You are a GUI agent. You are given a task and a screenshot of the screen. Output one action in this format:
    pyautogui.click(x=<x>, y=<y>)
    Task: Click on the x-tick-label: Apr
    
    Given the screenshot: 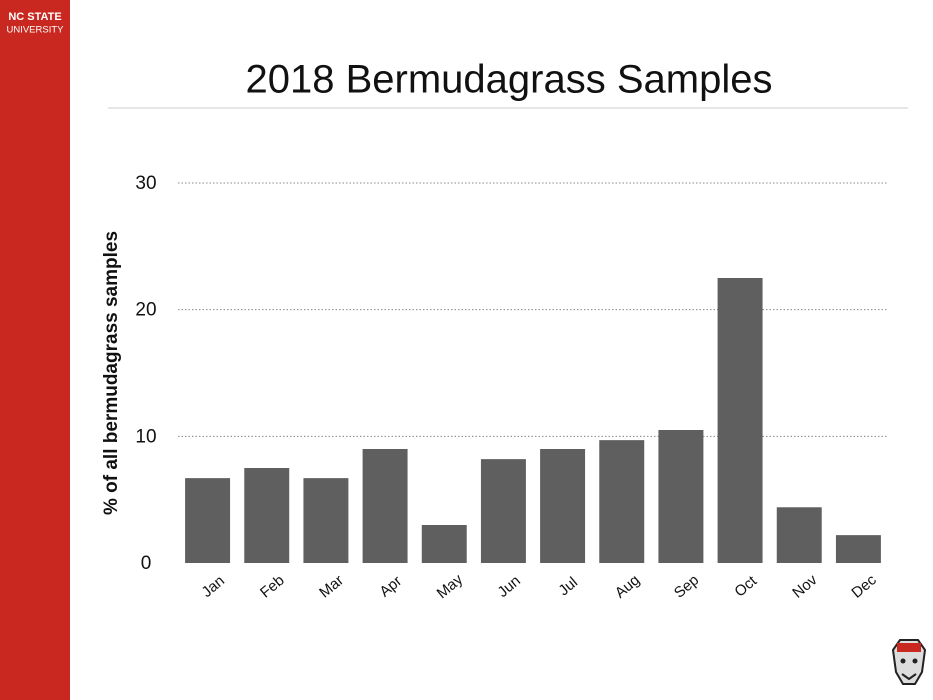 What is the action you would take?
    pyautogui.click(x=390, y=587)
    